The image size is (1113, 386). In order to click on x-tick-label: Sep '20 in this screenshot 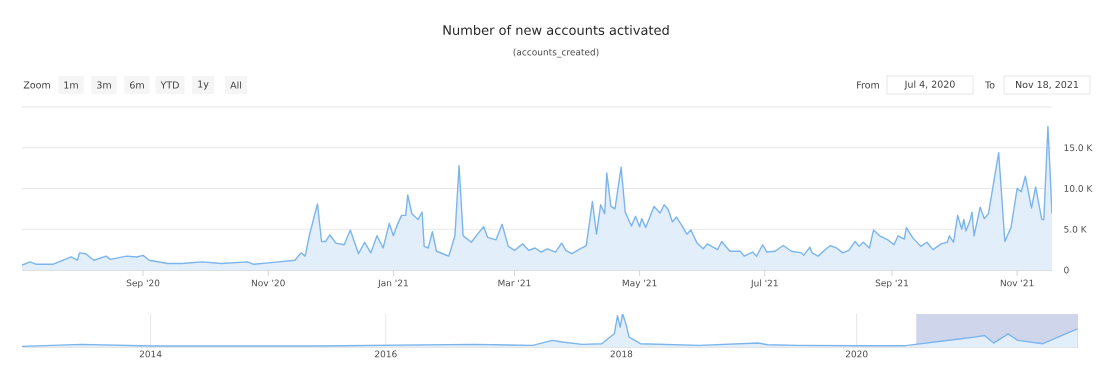, I will do `click(143, 284)`.